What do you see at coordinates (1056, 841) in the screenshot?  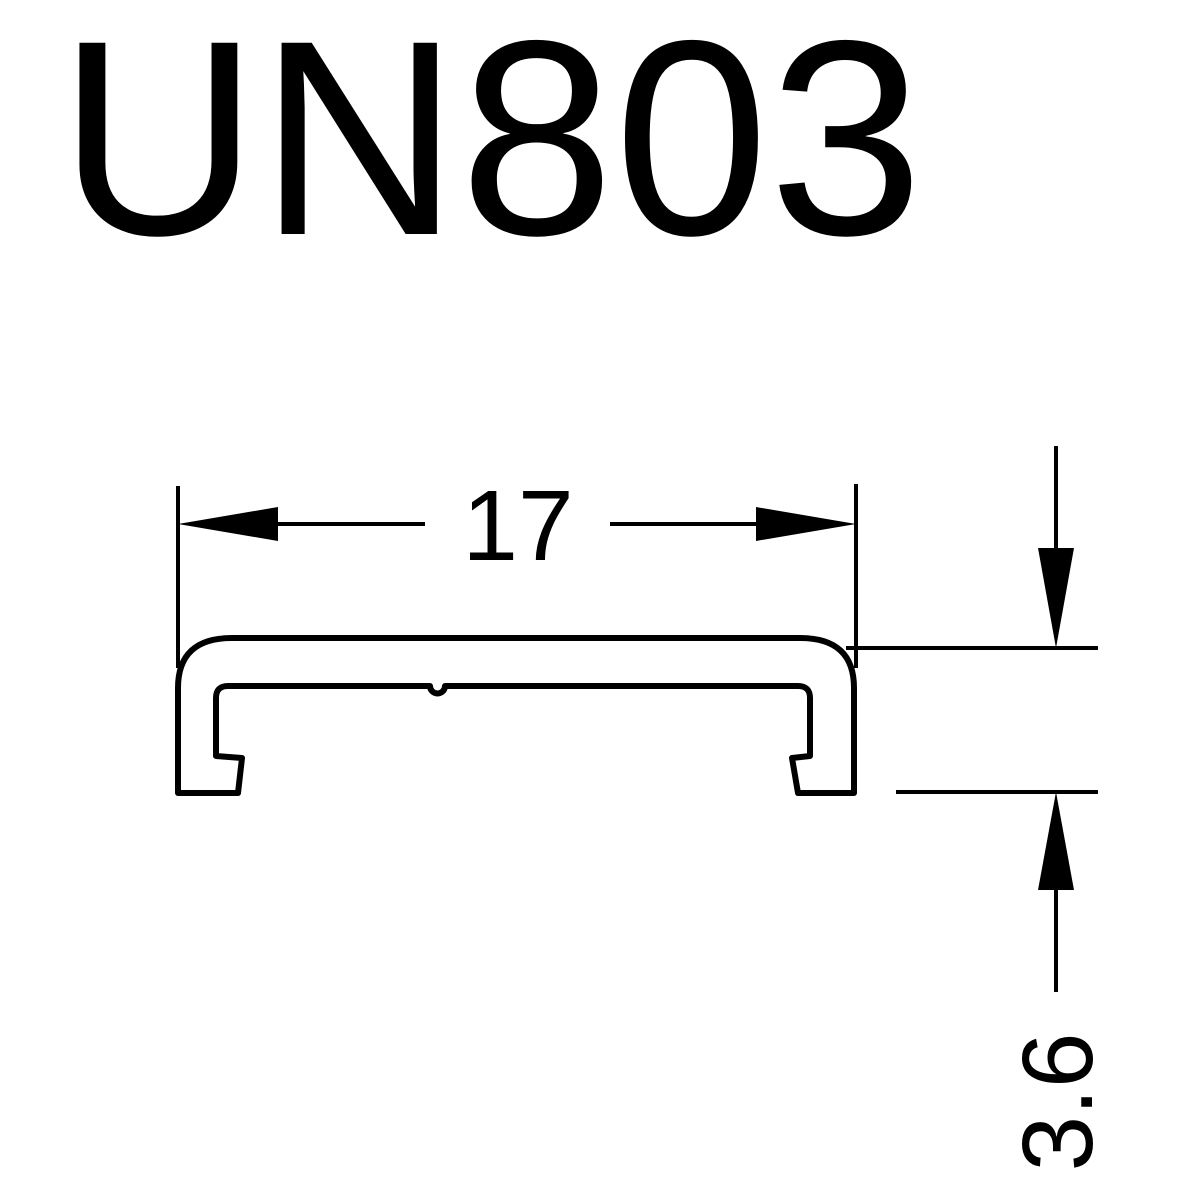 I see `height-arrow-bottom` at bounding box center [1056, 841].